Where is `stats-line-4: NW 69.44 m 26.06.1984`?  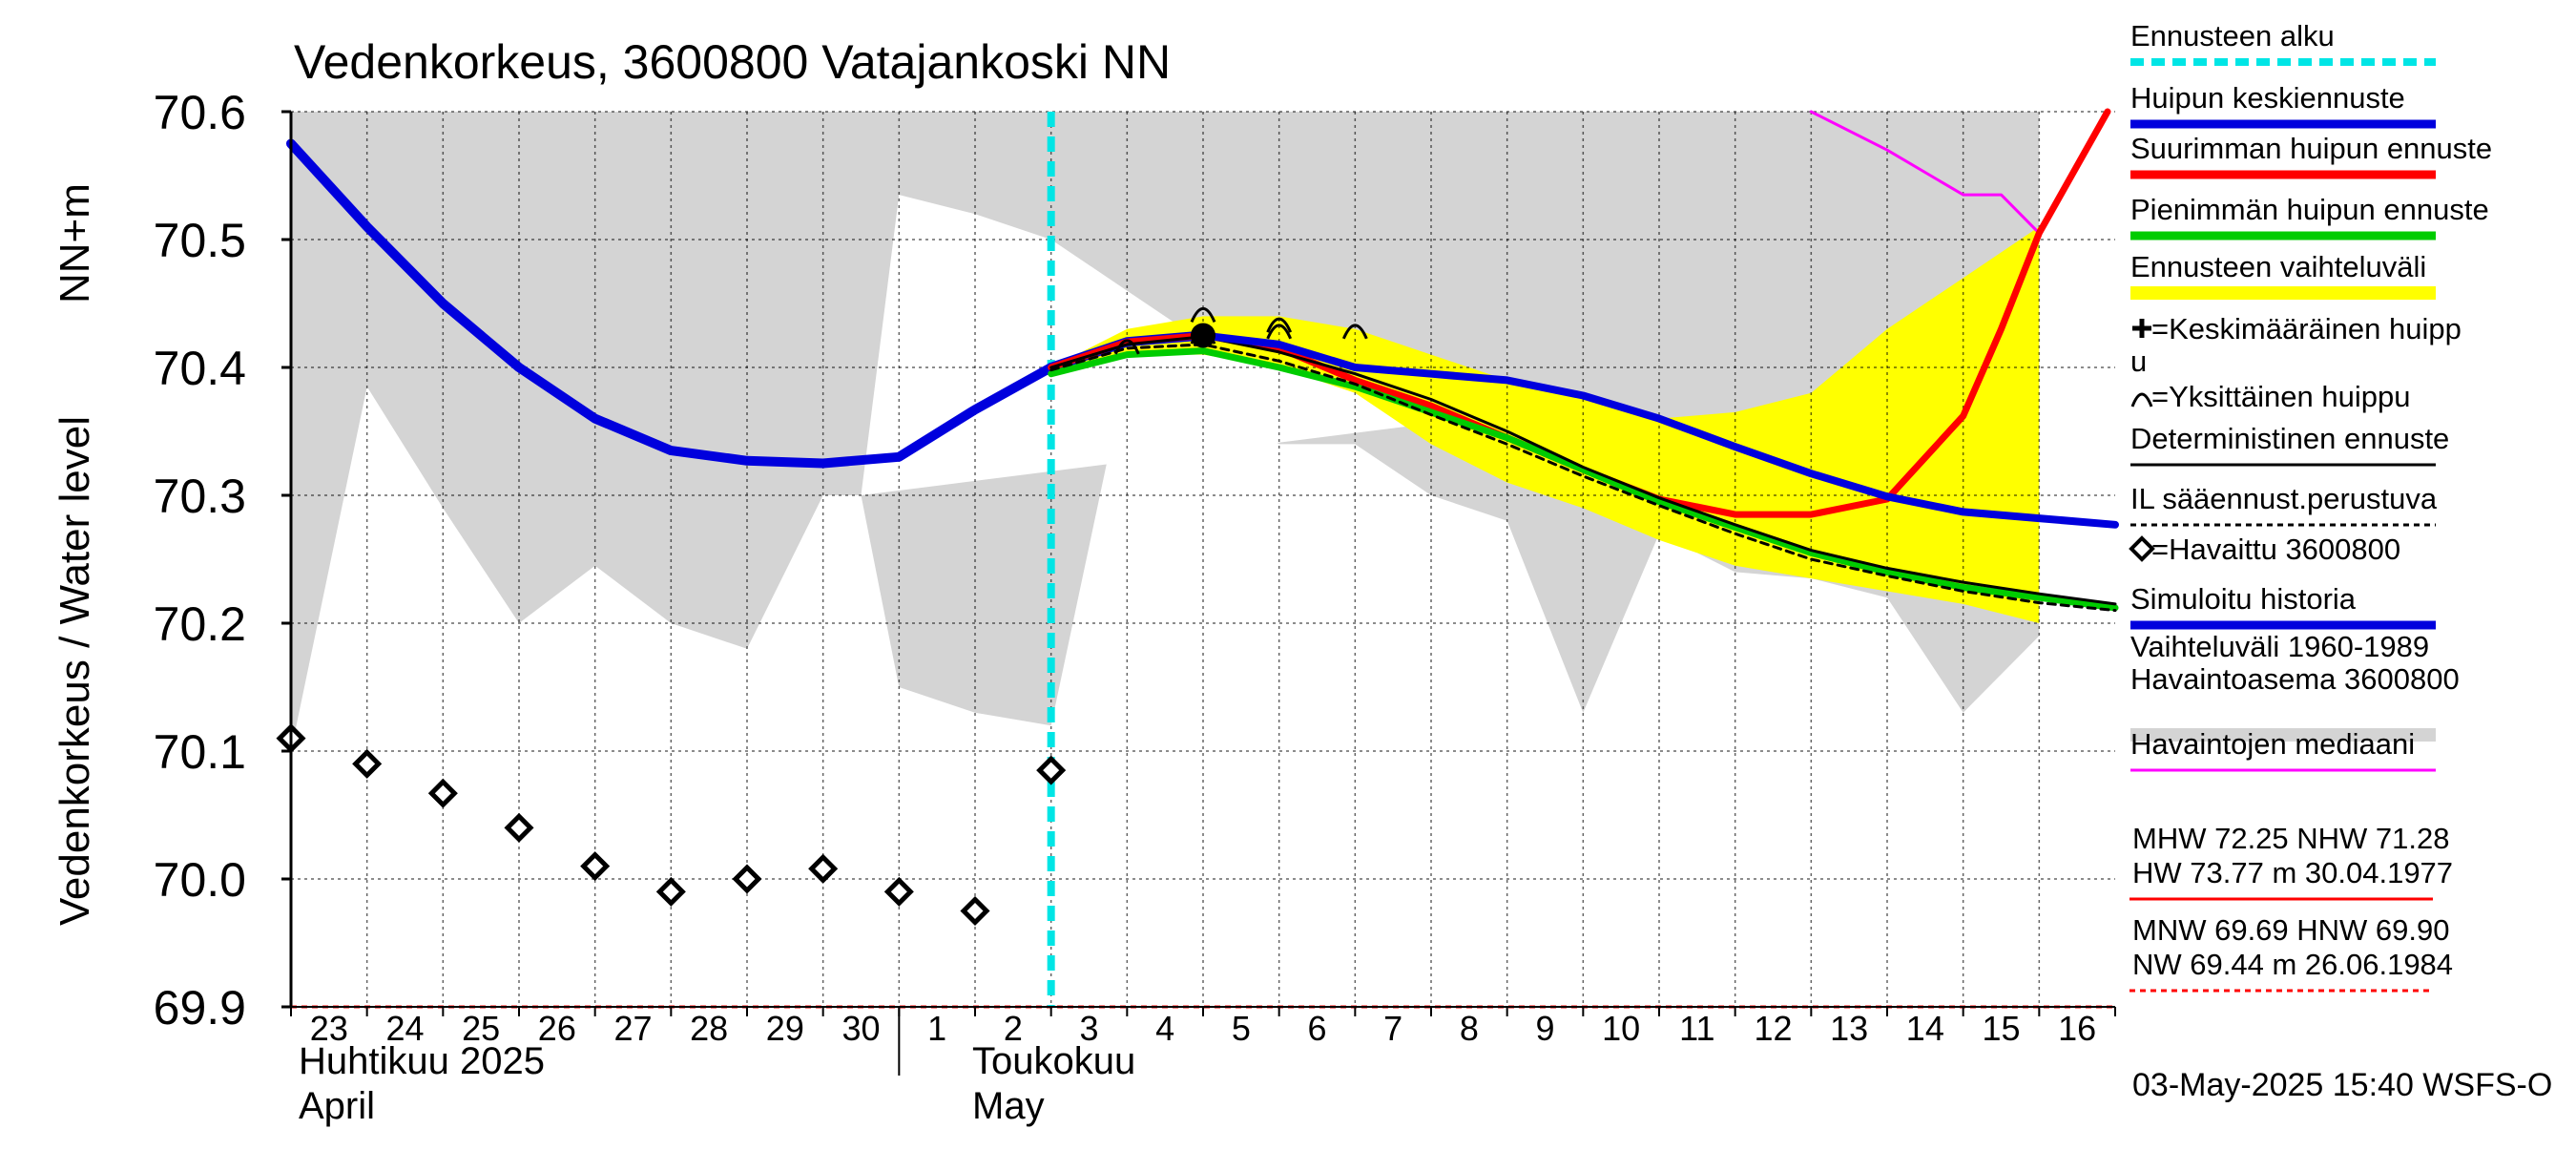 stats-line-4: NW 69.44 m 26.06.1984 is located at coordinates (2292, 964).